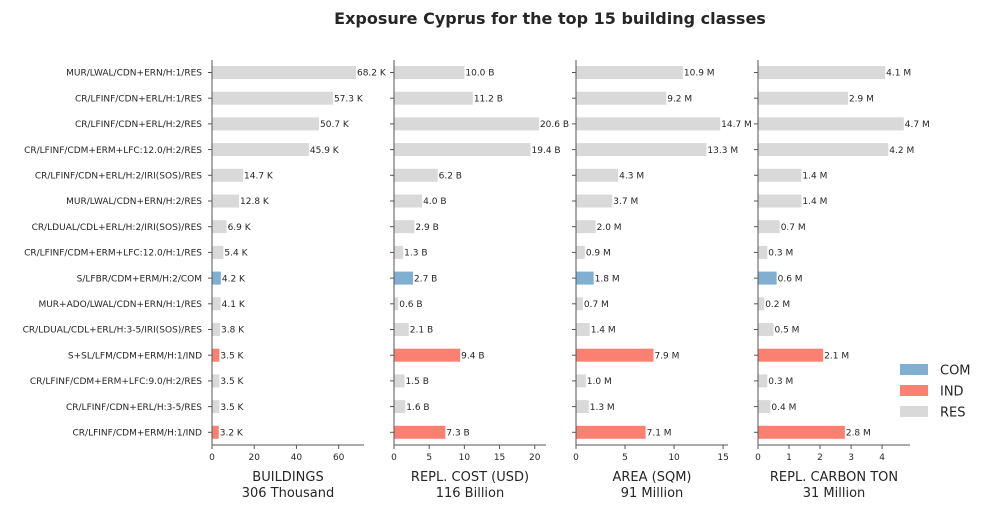 Image resolution: width=987 pixels, height=510 pixels. What do you see at coordinates (780, 254) in the screenshot?
I see `value-label: 0.3 M` at bounding box center [780, 254].